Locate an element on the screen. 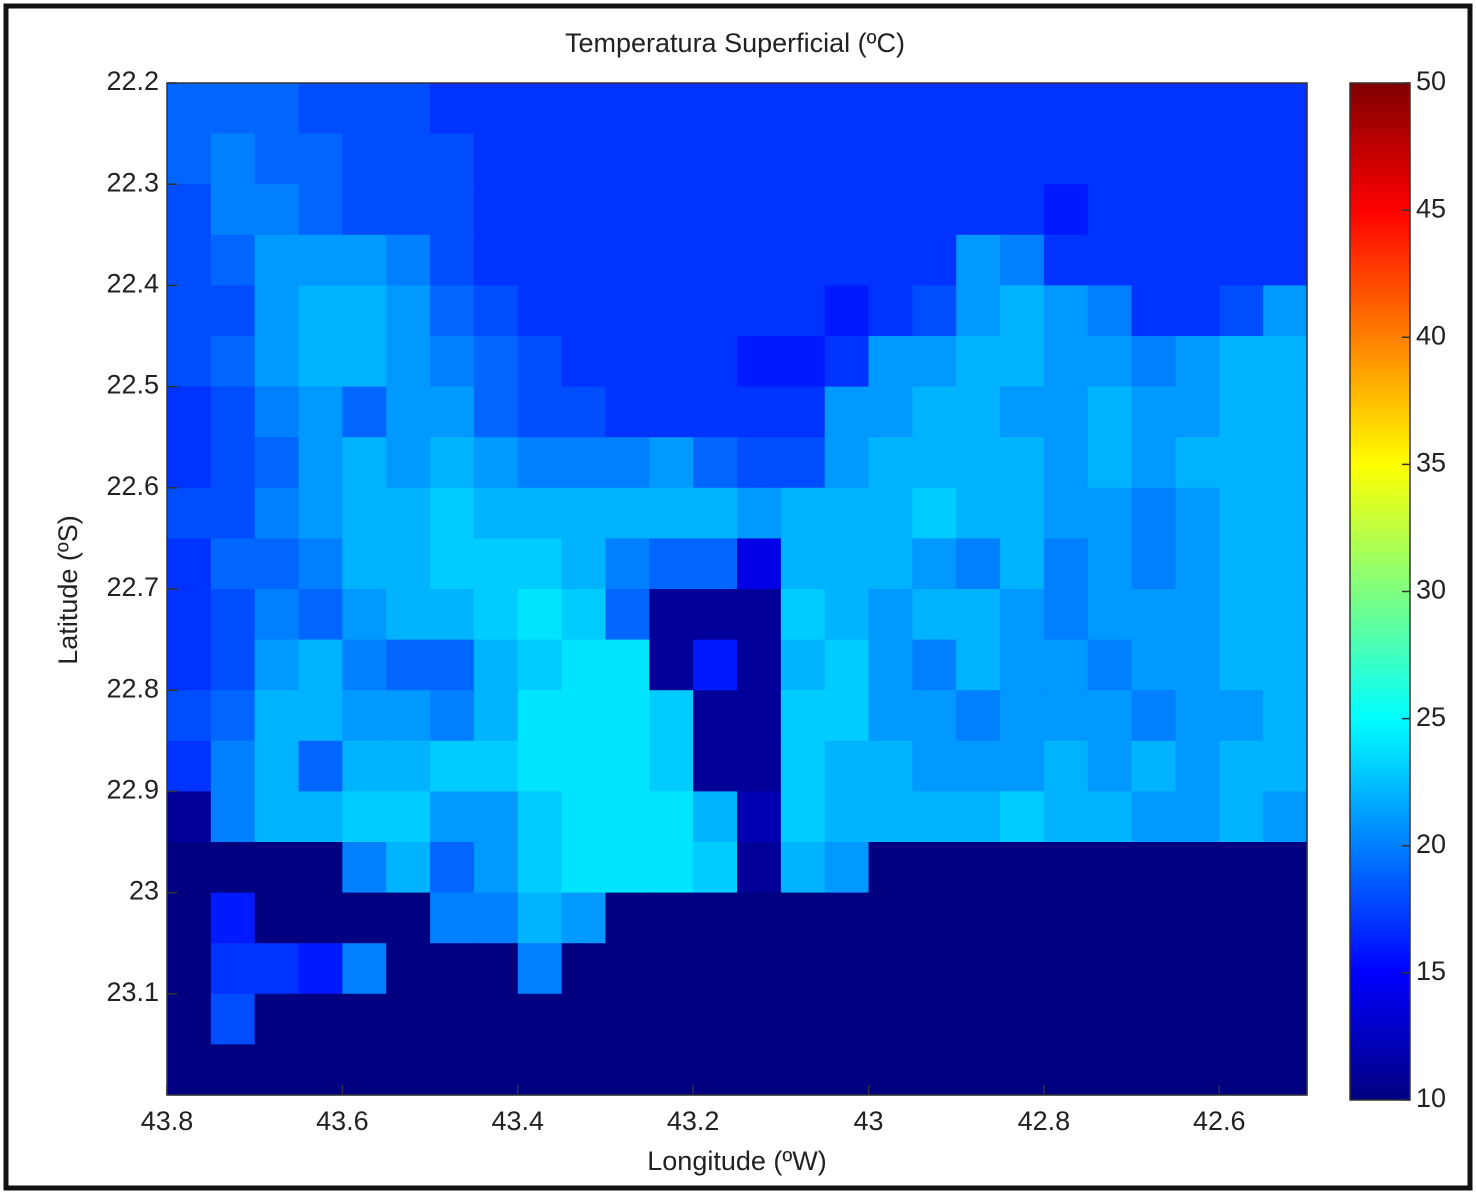 The image size is (1476, 1194). y-tick-label: 22.3 is located at coordinates (132, 182).